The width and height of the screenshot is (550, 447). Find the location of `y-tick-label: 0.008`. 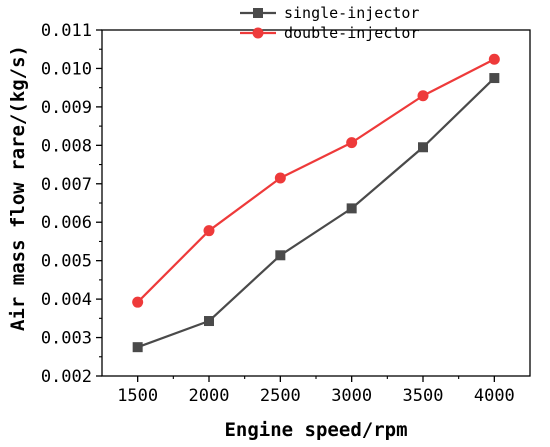

y-tick-label: 0.008 is located at coordinates (66, 146).